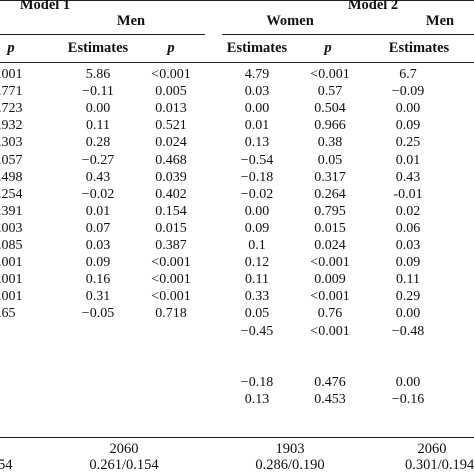  Describe the element at coordinates (98, 314) in the screenshot. I see `cell-est-men-model1: −0.05` at that location.